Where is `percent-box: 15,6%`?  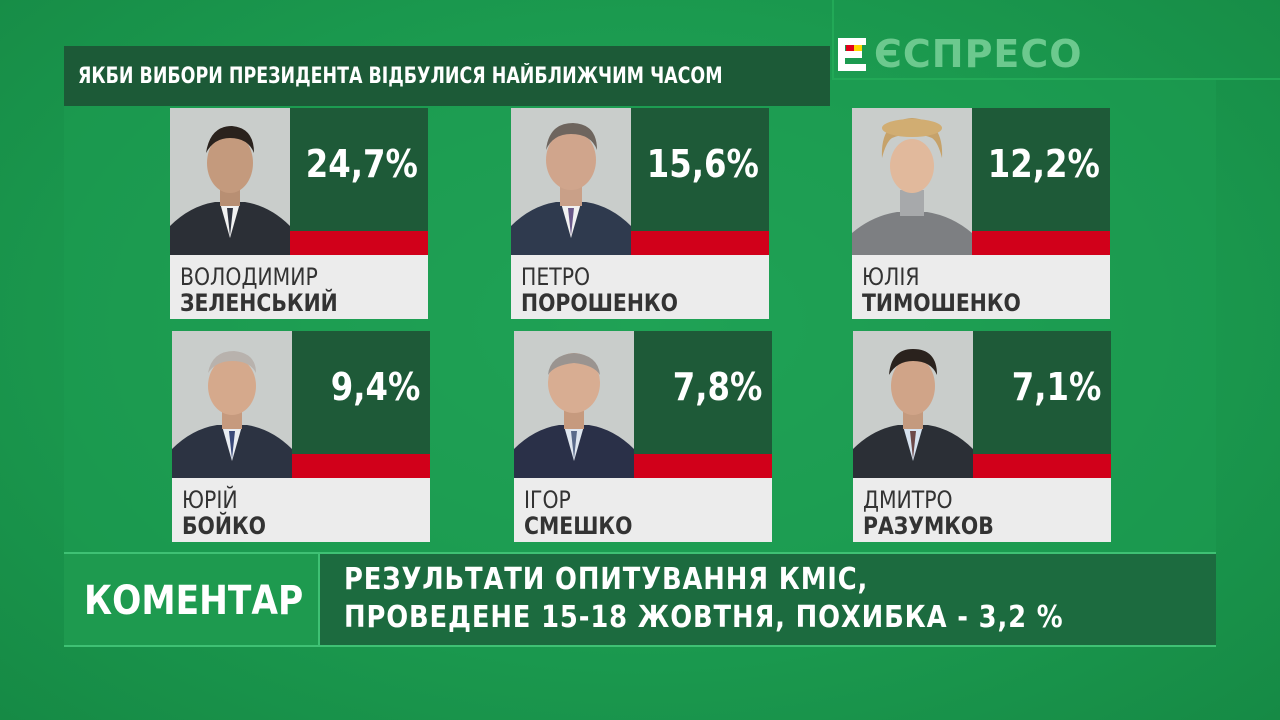 percent-box: 15,6% is located at coordinates (700, 169).